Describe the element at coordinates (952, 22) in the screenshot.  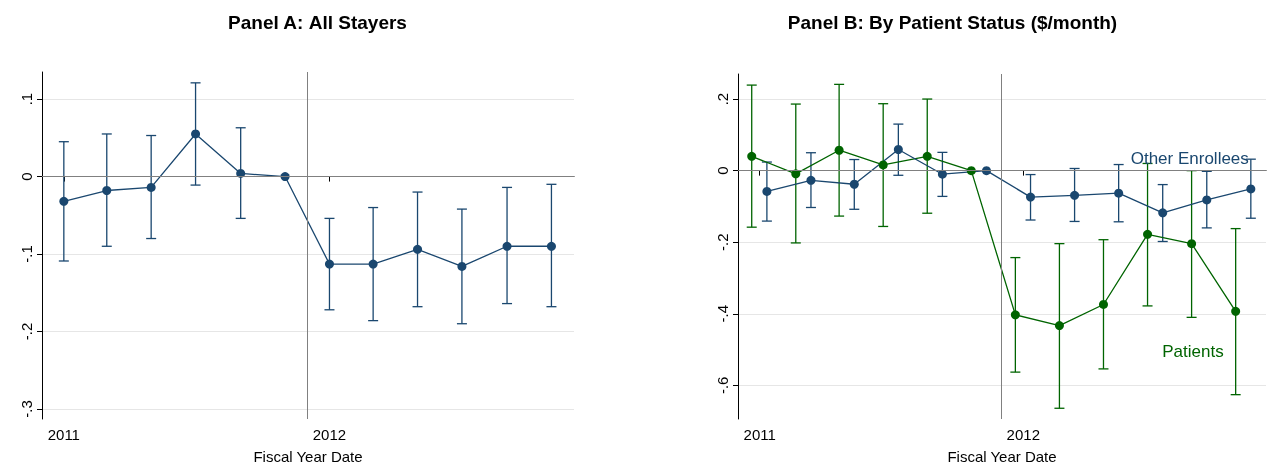
I see `chart-title: Panel B: By Patient Status ($/month)` at that location.